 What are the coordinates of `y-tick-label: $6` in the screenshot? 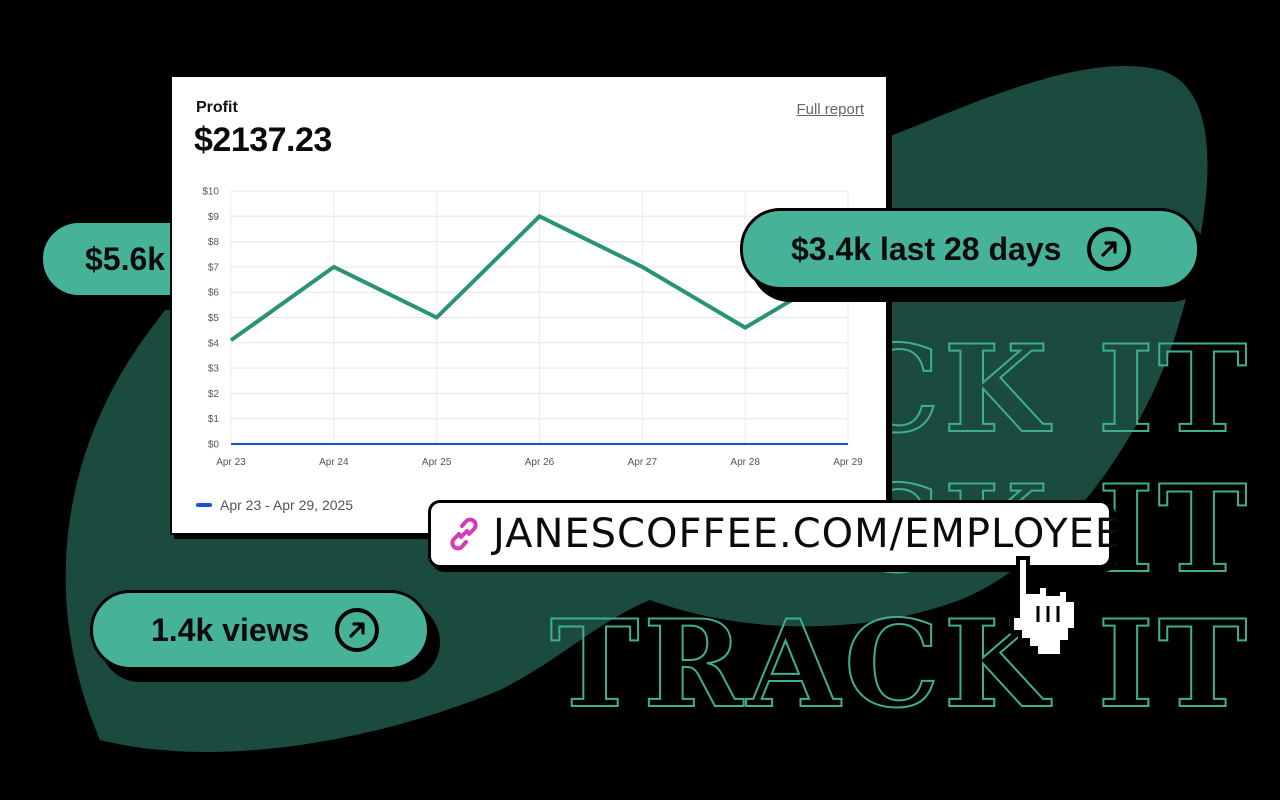 It's located at (214, 293).